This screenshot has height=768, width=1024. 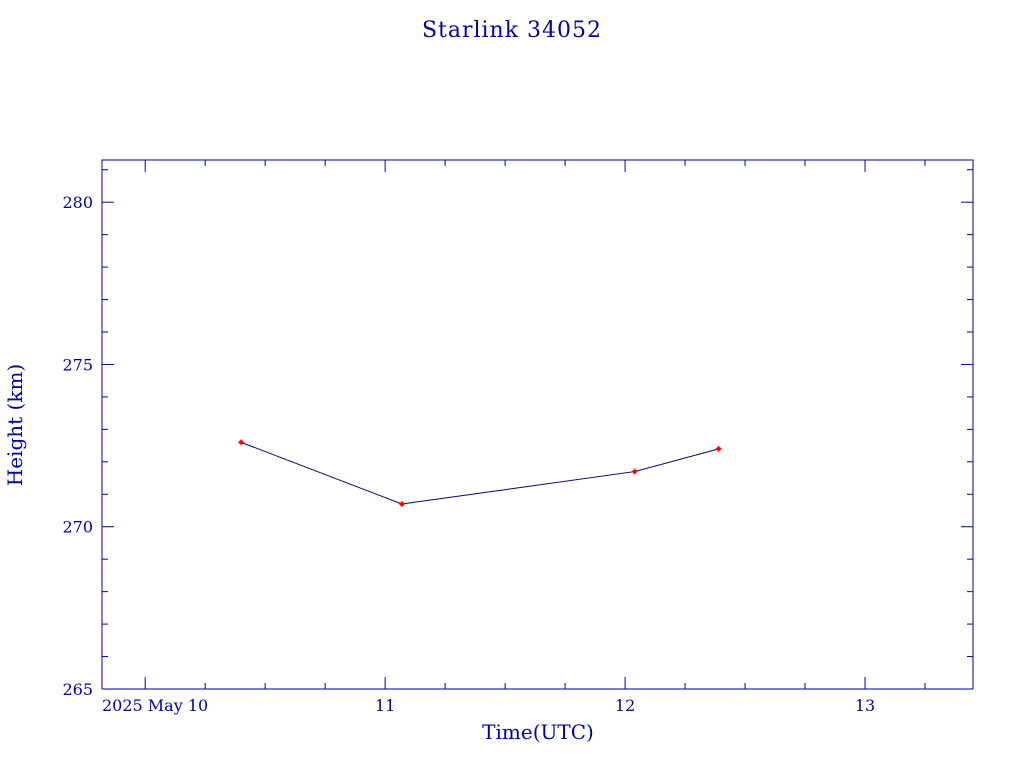 What do you see at coordinates (512, 30) in the screenshot?
I see `chart-title: Starlink 34052` at bounding box center [512, 30].